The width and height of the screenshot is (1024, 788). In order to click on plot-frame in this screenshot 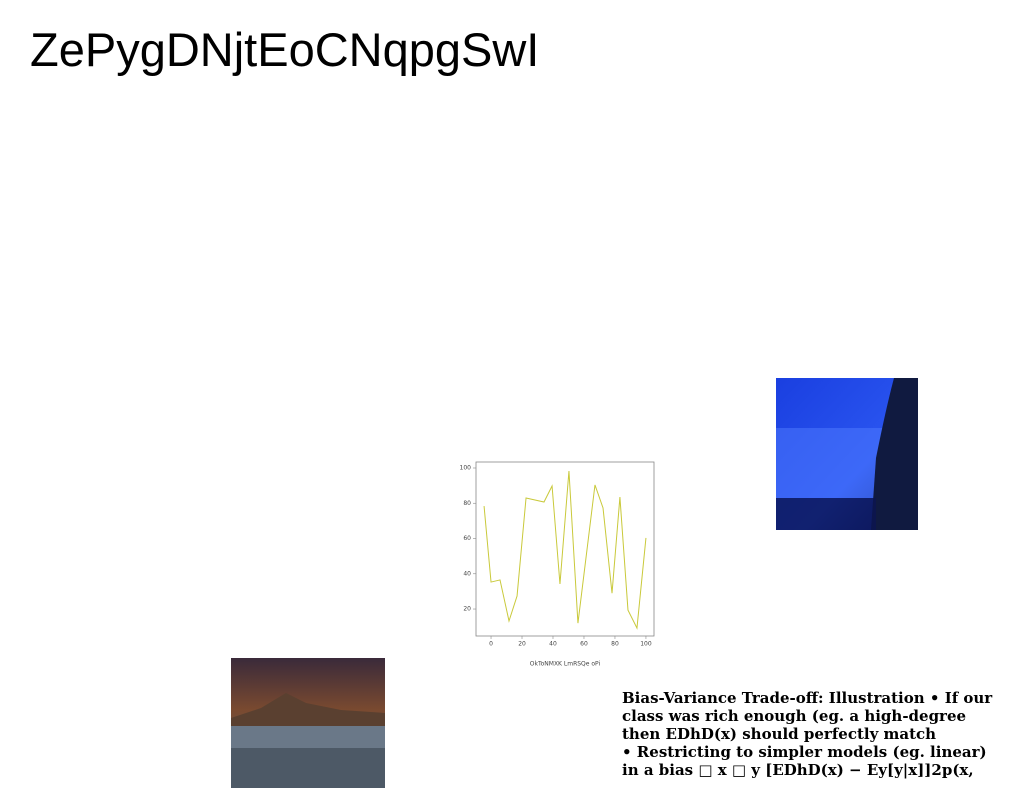, I will do `click(565, 549)`.